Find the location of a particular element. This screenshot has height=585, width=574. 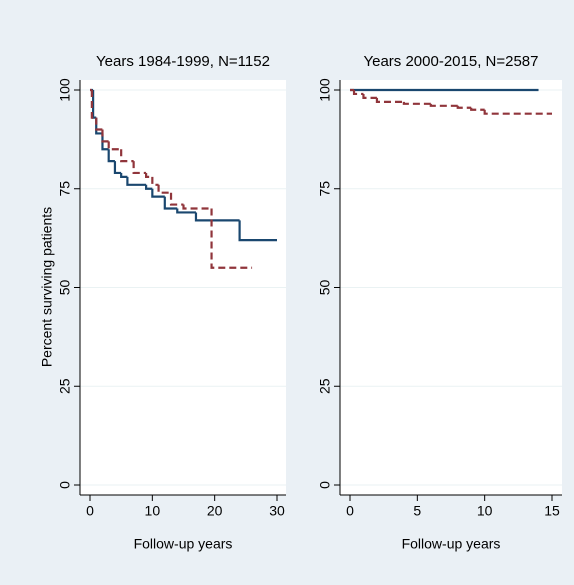

chart-title: Years 2000-2015, N=2587 is located at coordinates (450, 61).